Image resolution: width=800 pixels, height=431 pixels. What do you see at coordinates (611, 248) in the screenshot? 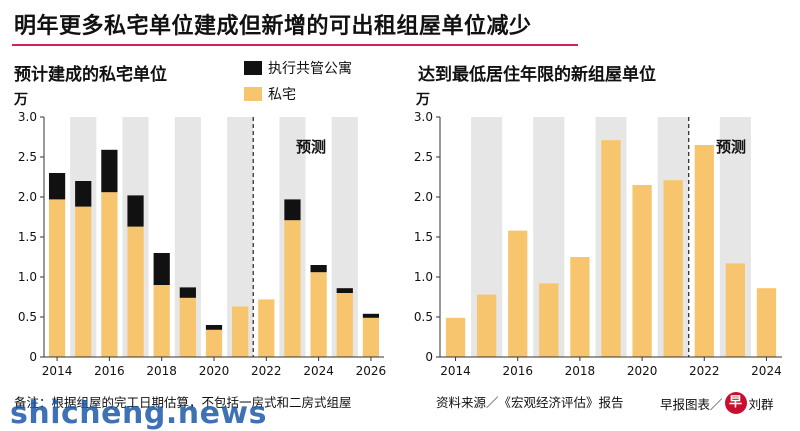
I see `right-bar-2019-s0` at bounding box center [611, 248].